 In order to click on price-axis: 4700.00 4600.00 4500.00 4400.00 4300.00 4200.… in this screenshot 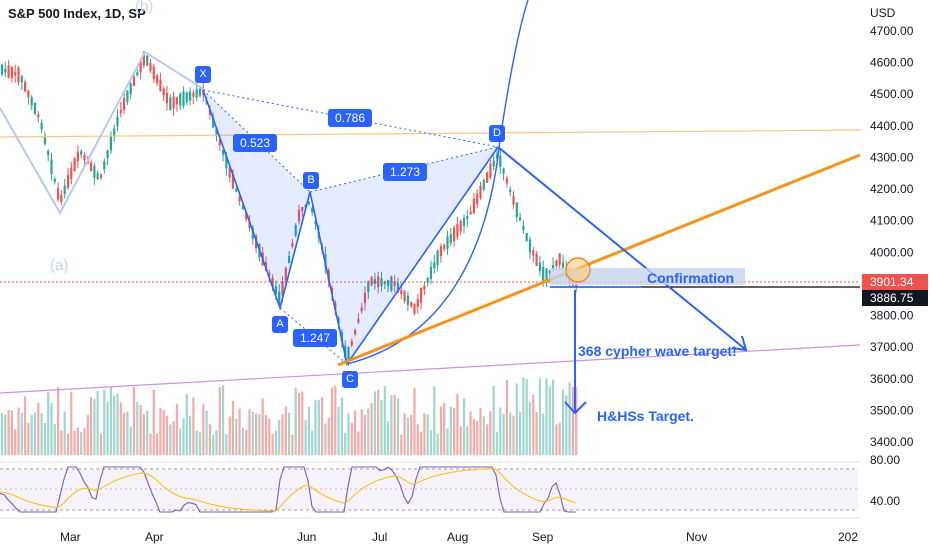, I will do `click(892, 236)`.